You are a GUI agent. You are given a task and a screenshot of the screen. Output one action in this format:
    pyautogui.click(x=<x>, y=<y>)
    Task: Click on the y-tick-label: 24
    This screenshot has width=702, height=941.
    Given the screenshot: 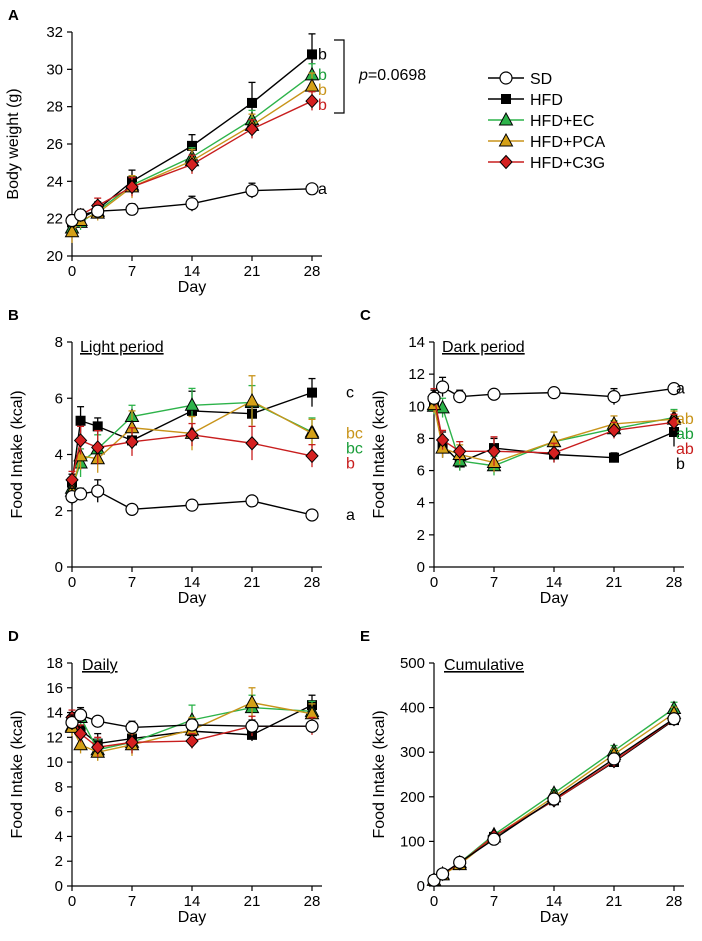 What is the action you would take?
    pyautogui.click(x=54, y=181)
    